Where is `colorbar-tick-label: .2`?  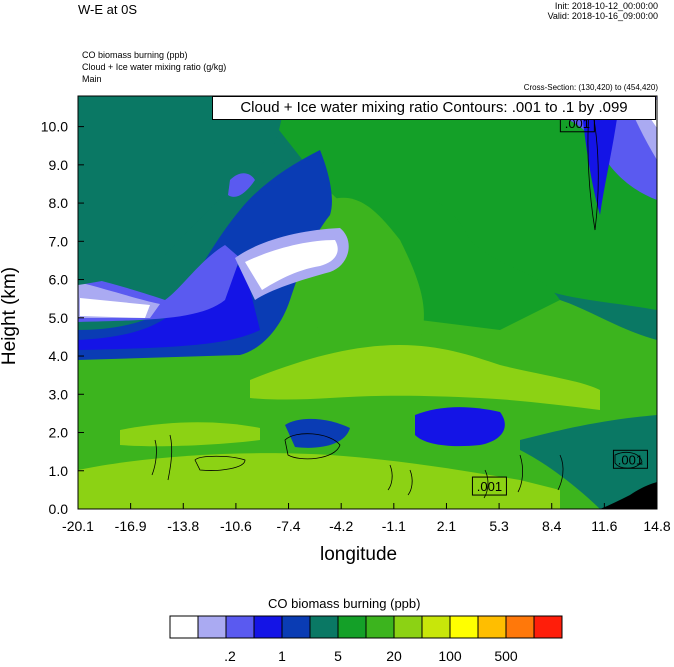 colorbar-tick-label: .2 is located at coordinates (230, 656).